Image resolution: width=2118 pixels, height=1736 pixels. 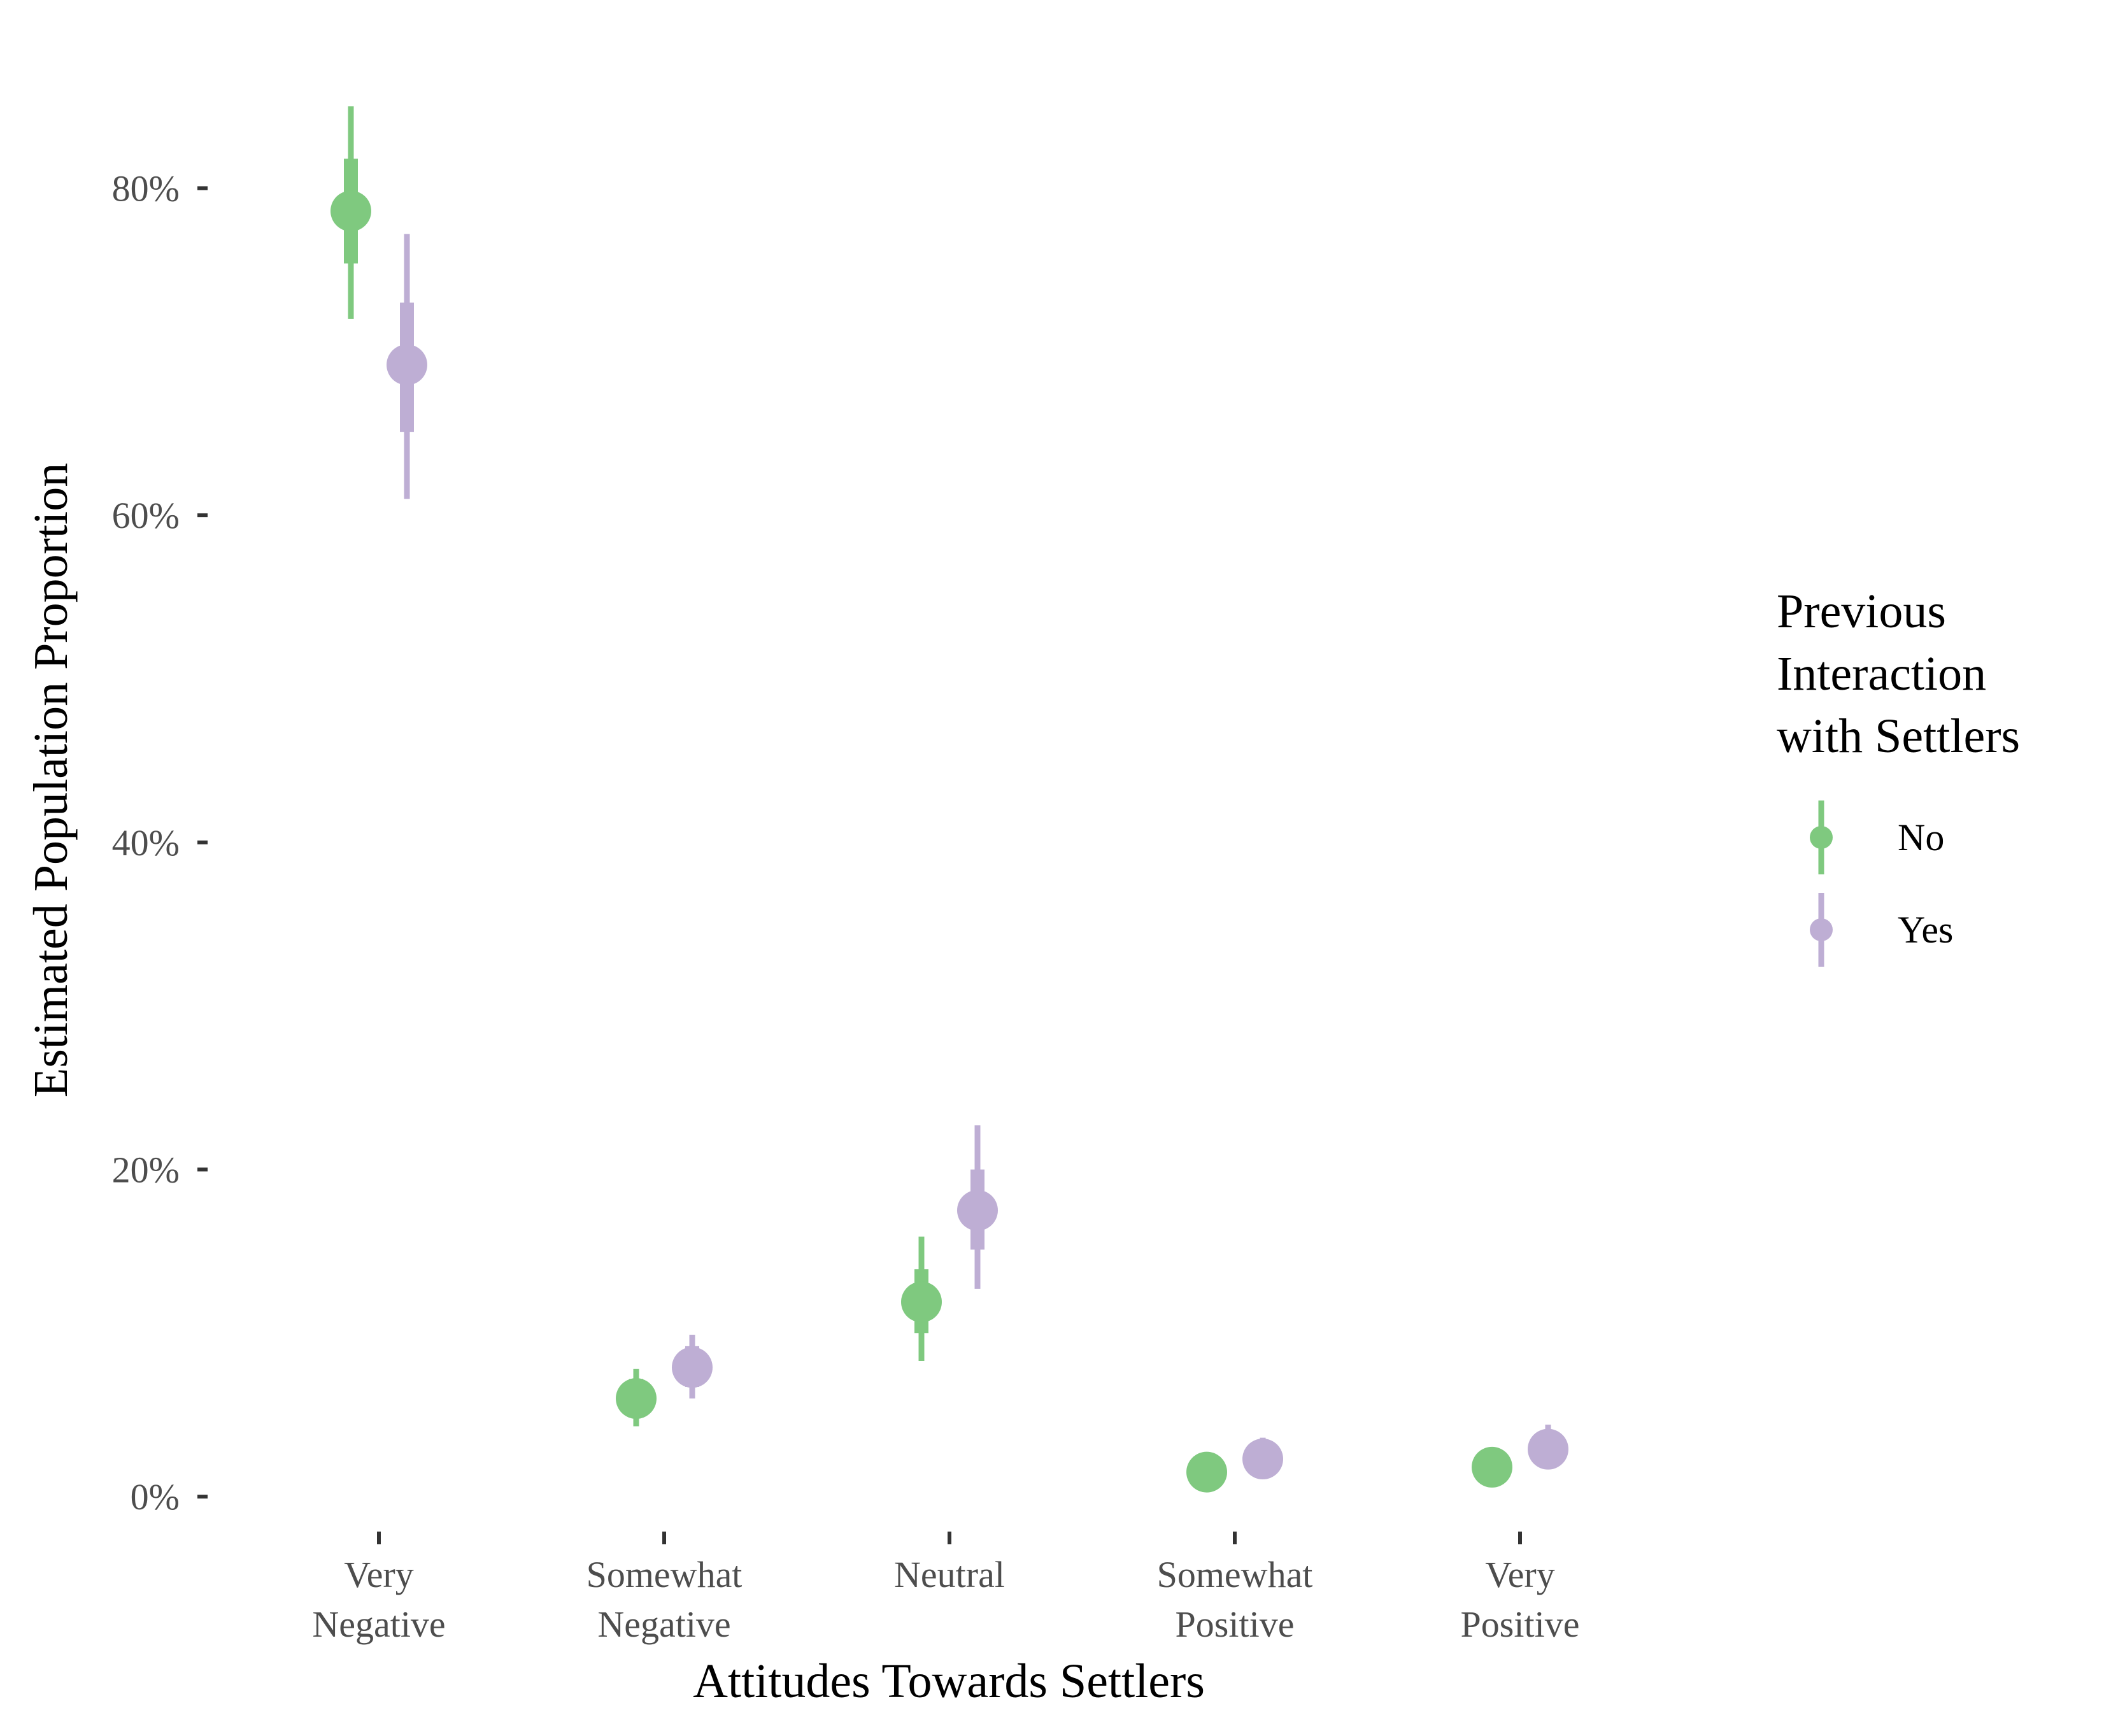 I want to click on y-axis-title: Estimated Population Proportion, so click(x=51, y=780).